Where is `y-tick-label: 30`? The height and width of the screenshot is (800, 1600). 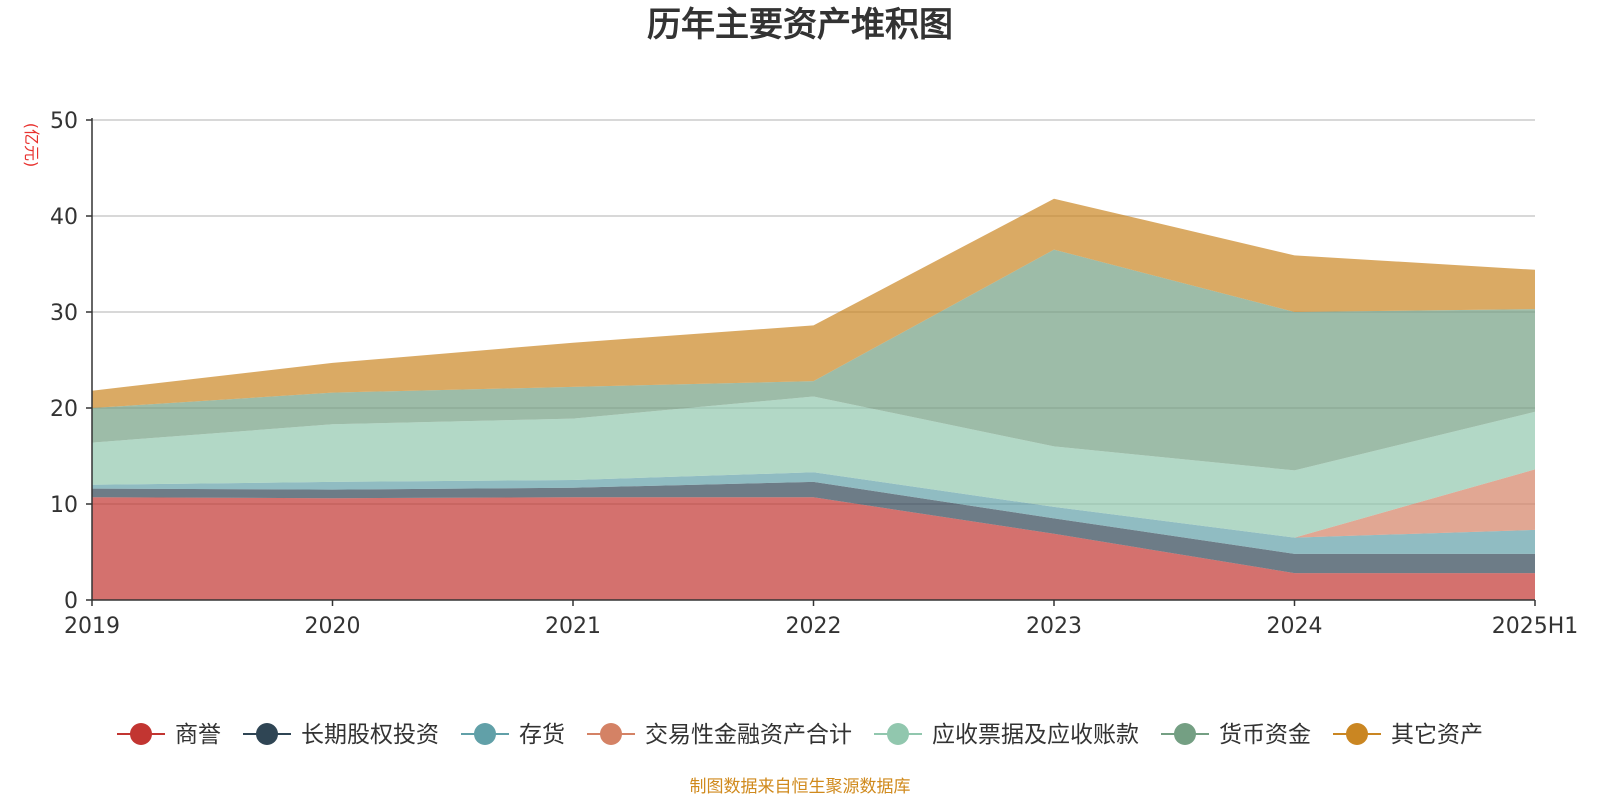 y-tick-label: 30 is located at coordinates (64, 313).